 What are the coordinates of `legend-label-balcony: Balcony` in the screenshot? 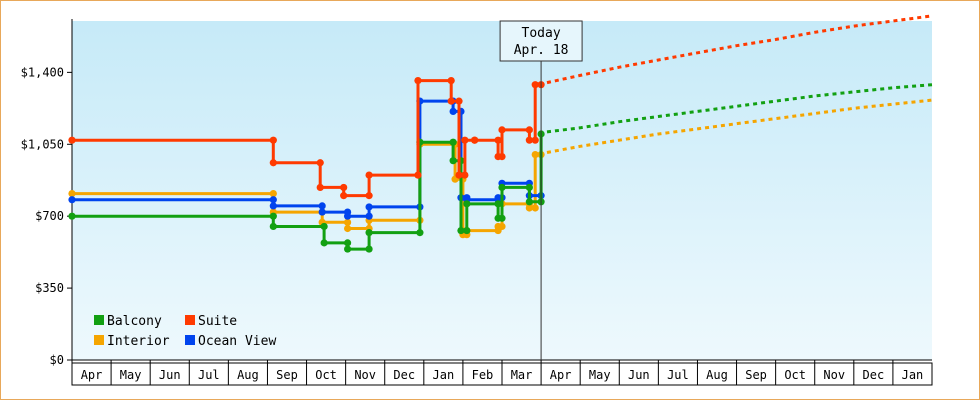 It's located at (134, 321).